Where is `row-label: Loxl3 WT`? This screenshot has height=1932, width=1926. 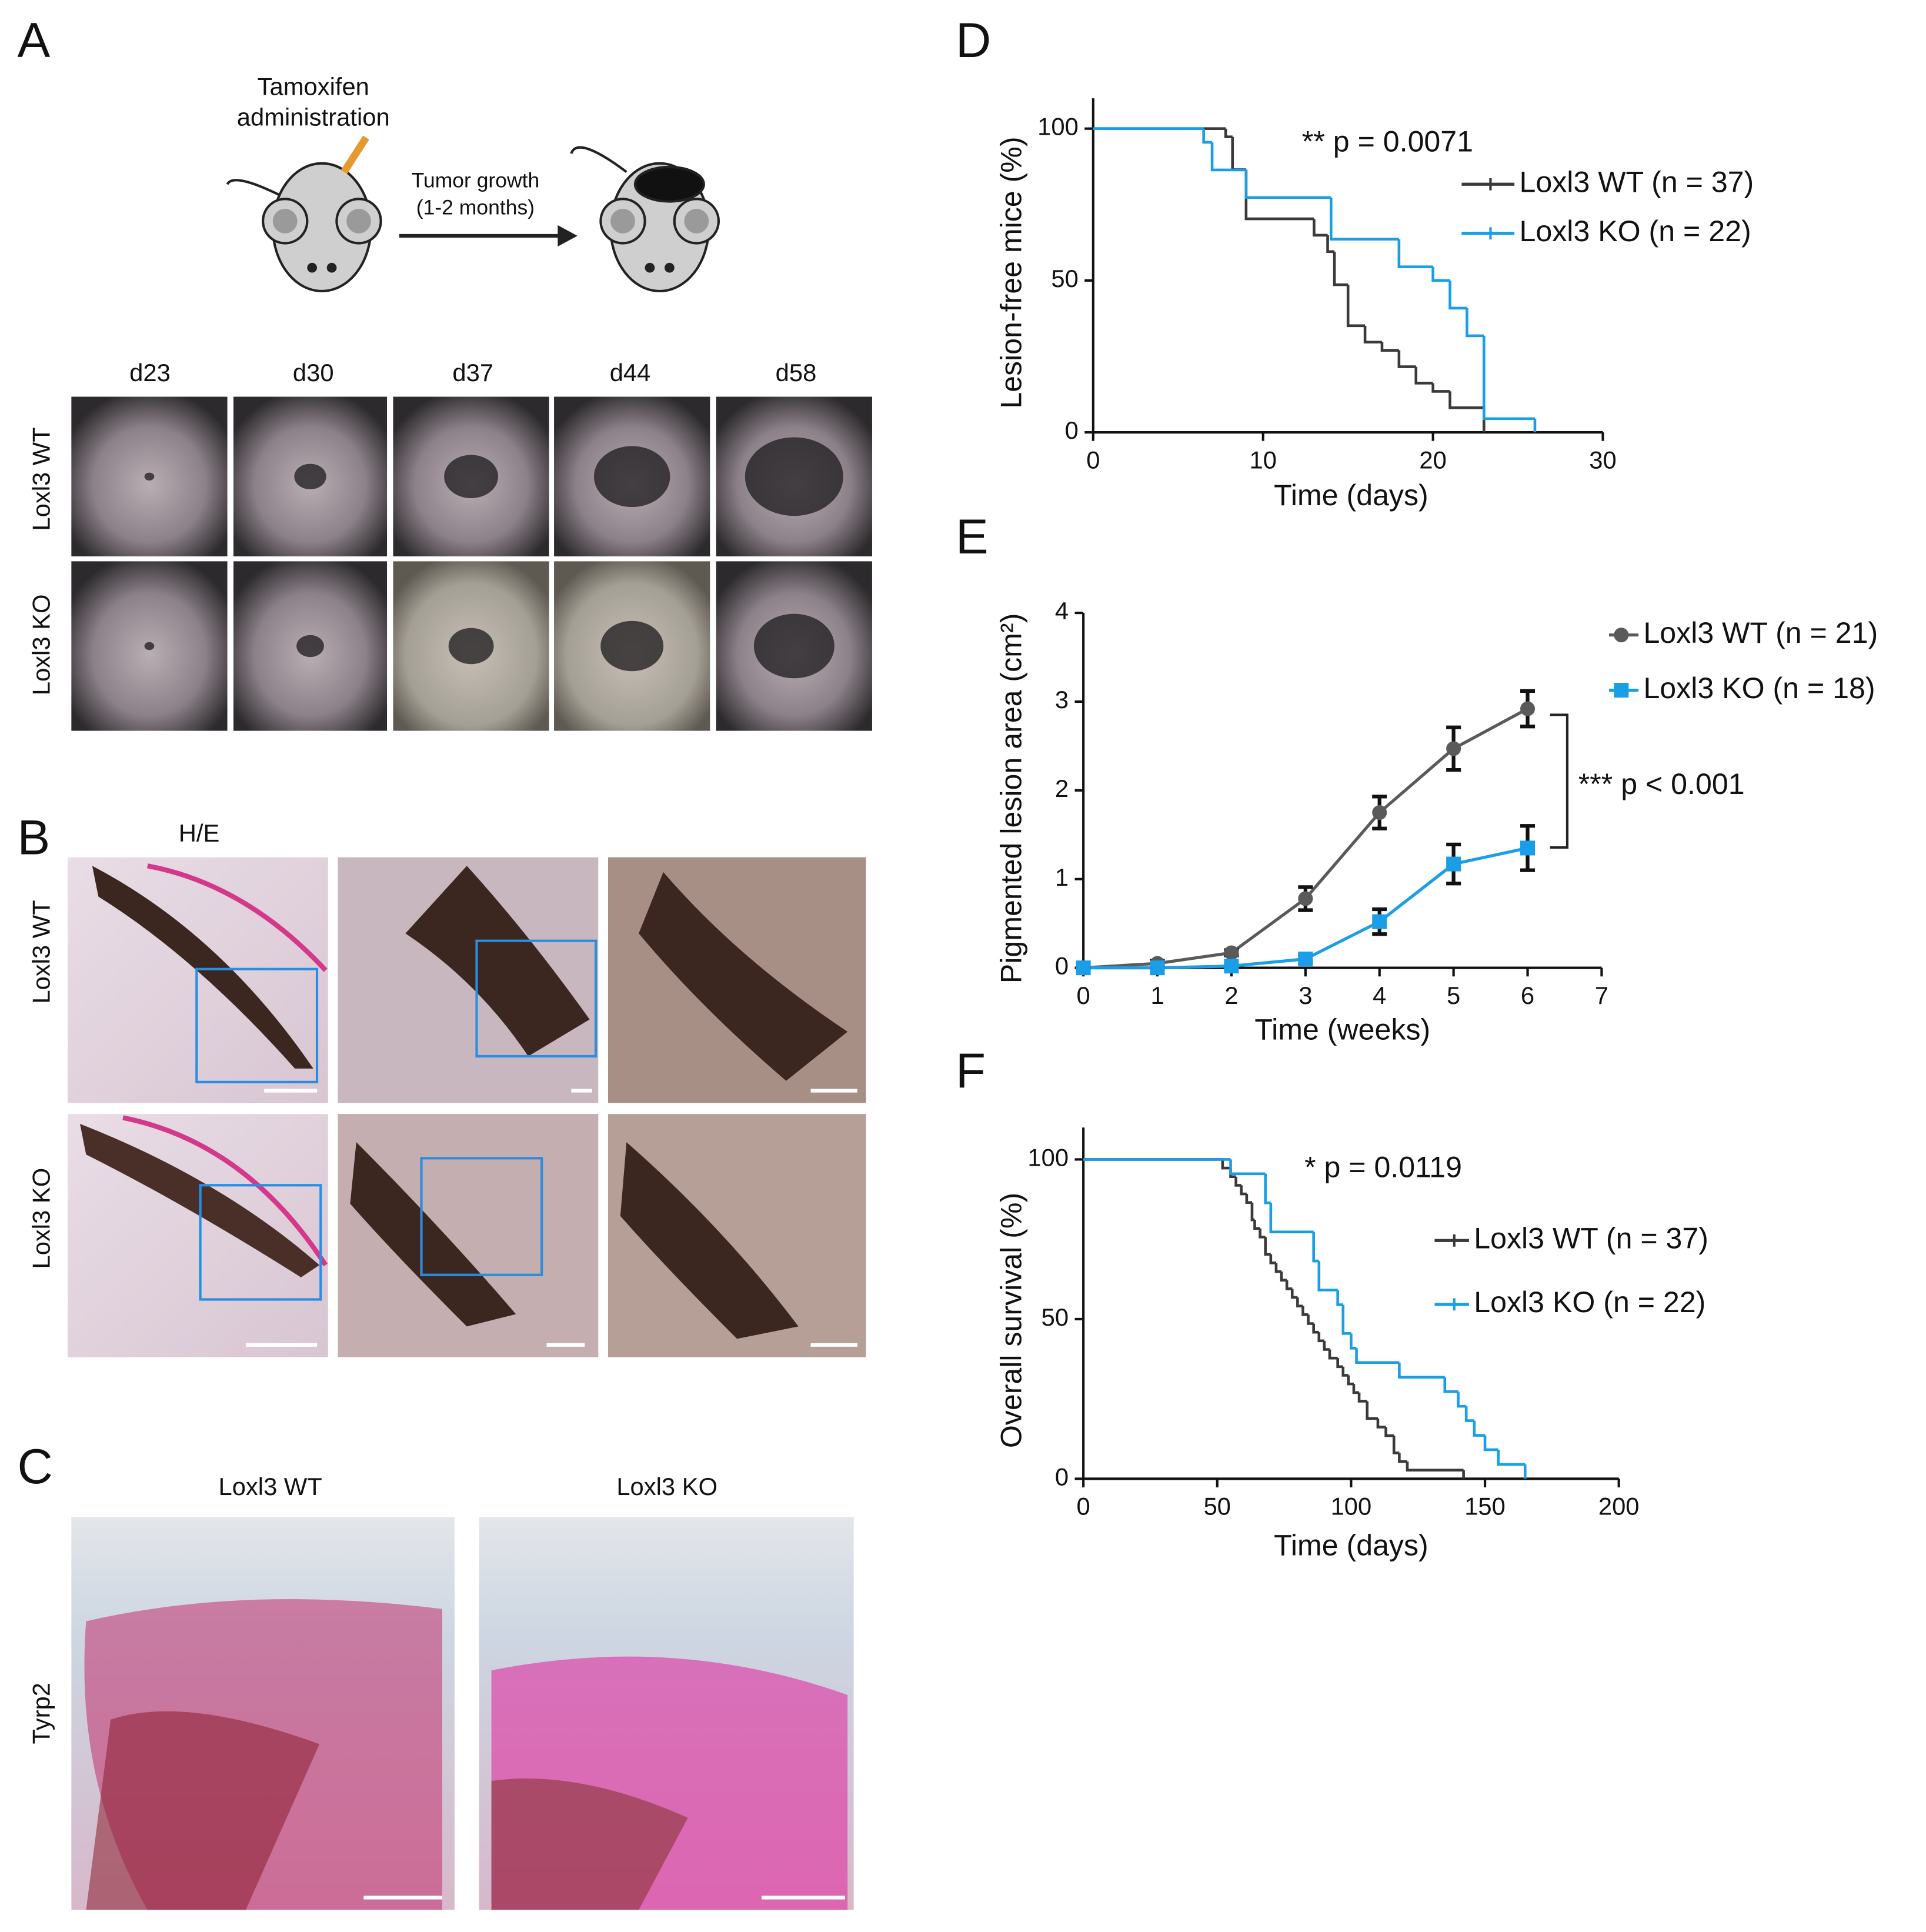
row-label: Loxl3 WT is located at coordinates (41, 478).